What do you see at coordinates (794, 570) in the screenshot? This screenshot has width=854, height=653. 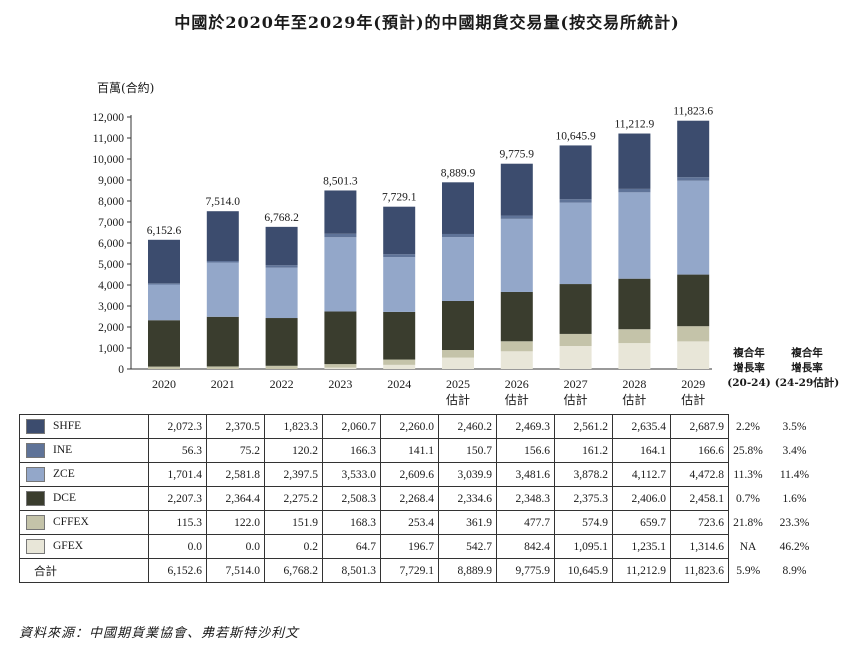 I see `cagr-24-29-cell: 8.9%` at bounding box center [794, 570].